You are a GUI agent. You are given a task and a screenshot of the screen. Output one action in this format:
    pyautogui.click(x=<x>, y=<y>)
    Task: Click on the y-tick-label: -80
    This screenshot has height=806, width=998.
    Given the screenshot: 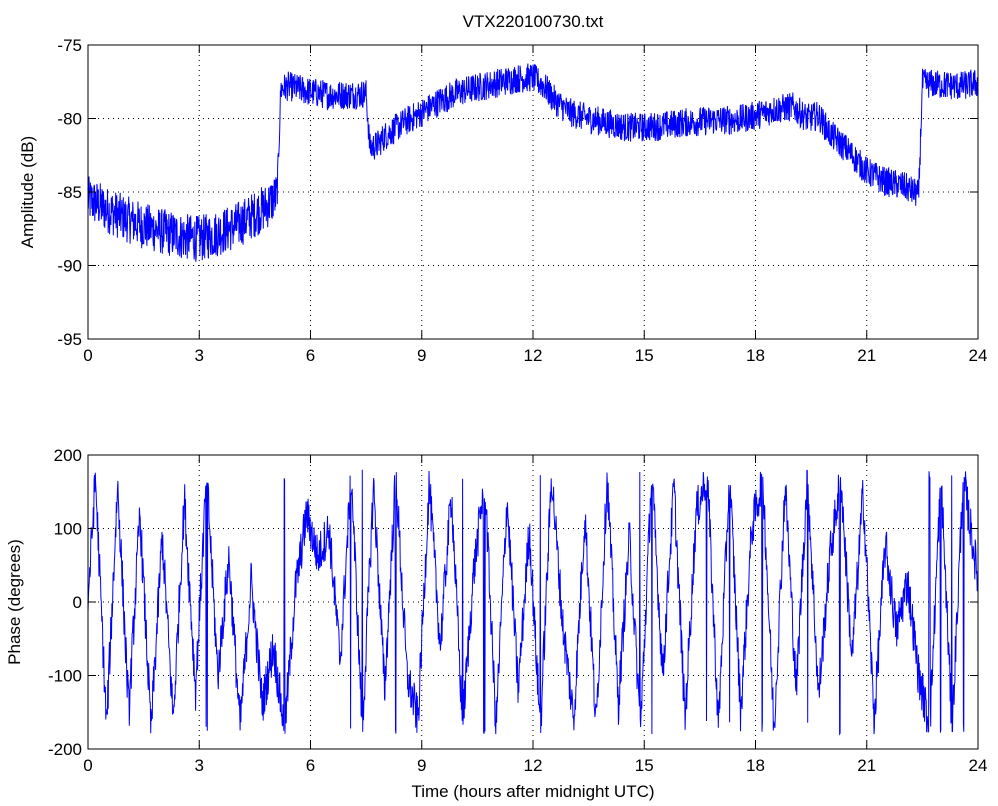 What is the action you would take?
    pyautogui.click(x=69, y=119)
    